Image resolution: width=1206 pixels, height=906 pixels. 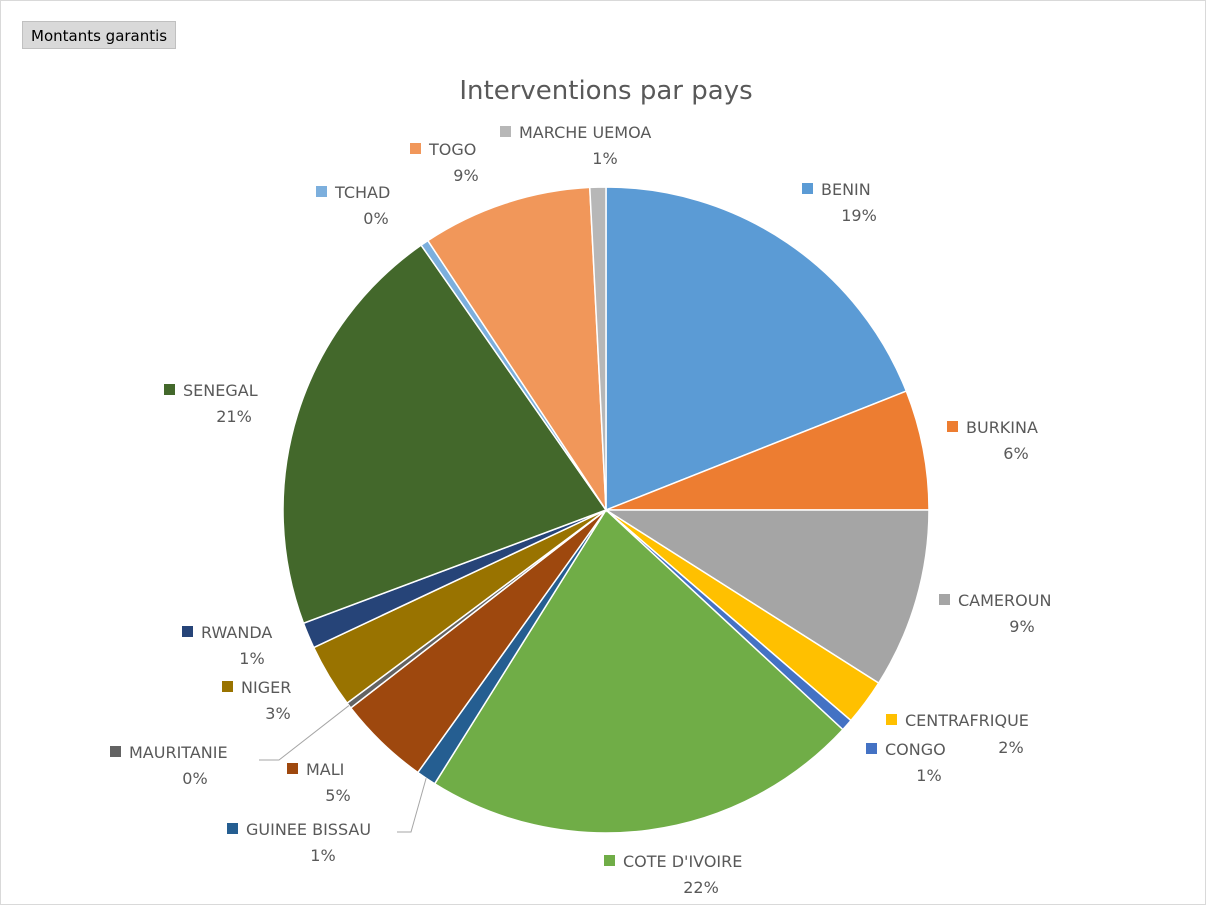 I want to click on label-marker-senegal, so click(x=169, y=389).